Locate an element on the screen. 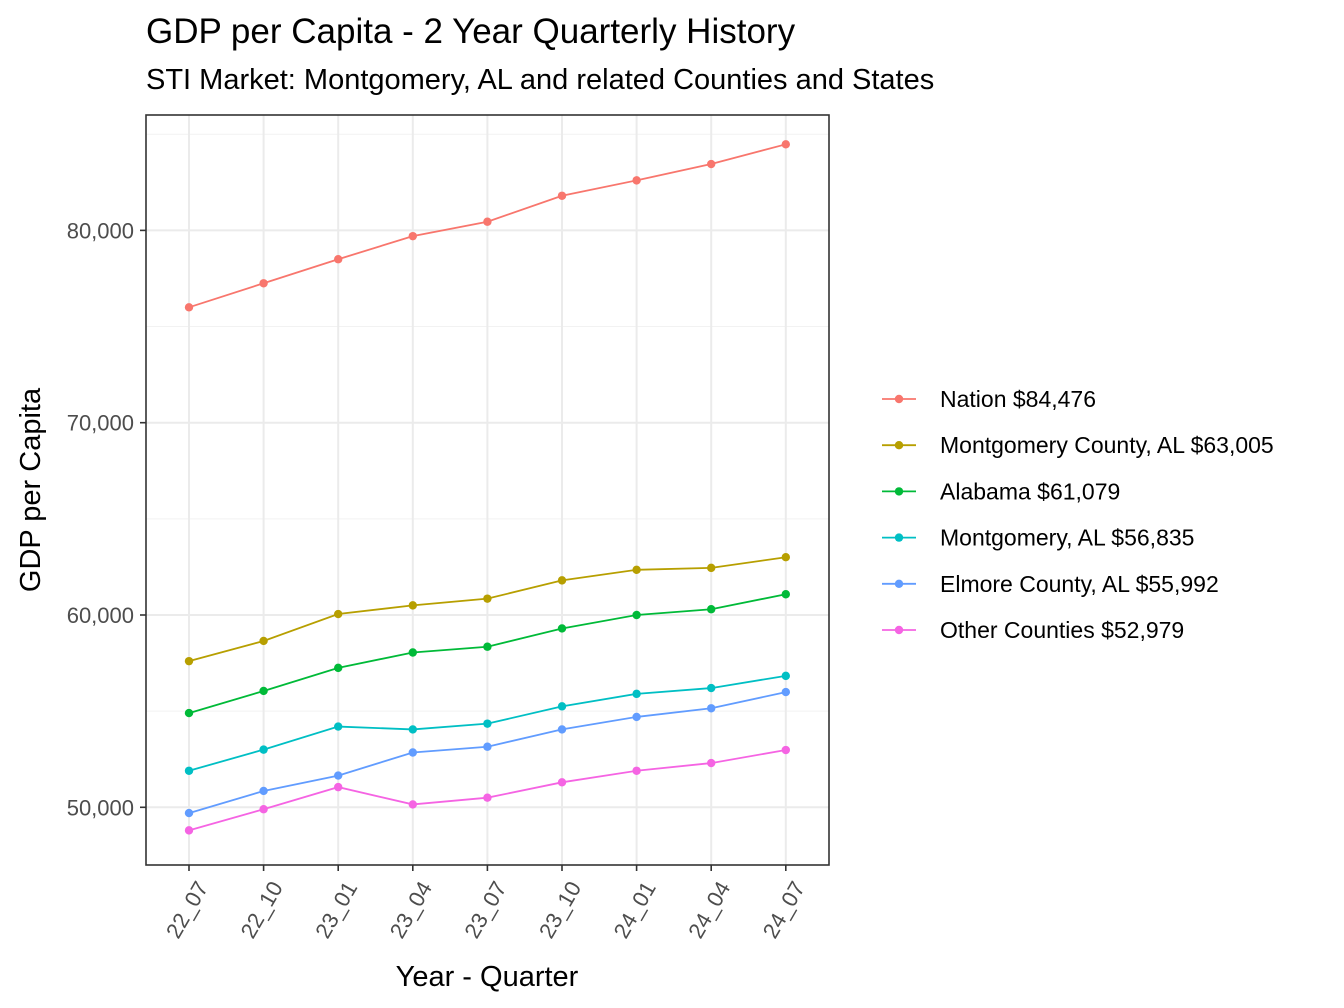 This screenshot has height=1008, width=1344. y-axis: 50,000 60,000 70,000 80,000 is located at coordinates (106, 519).